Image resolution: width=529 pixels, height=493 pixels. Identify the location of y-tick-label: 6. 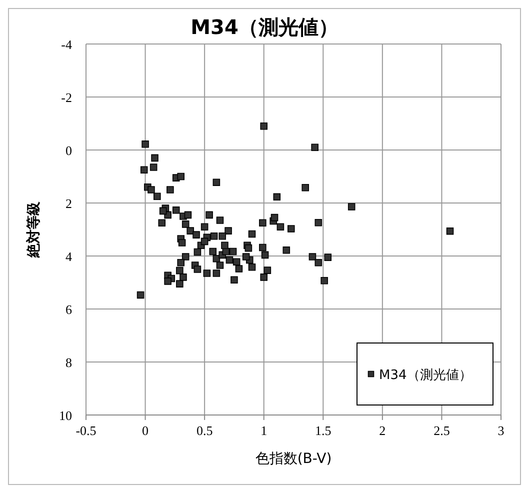
(69, 309).